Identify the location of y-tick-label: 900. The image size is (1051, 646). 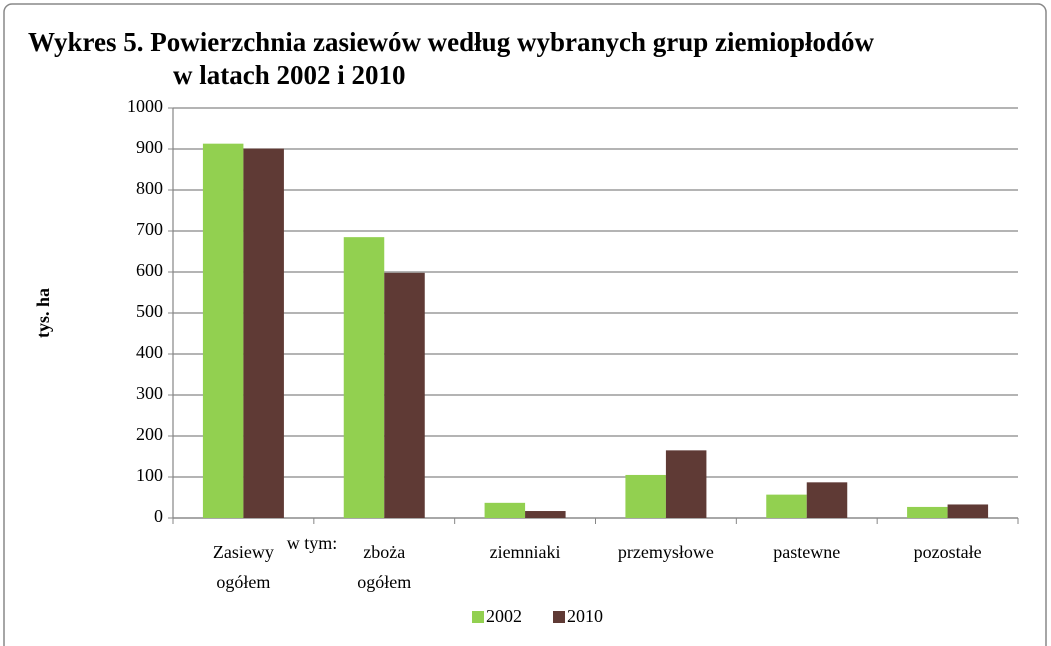
(149, 147).